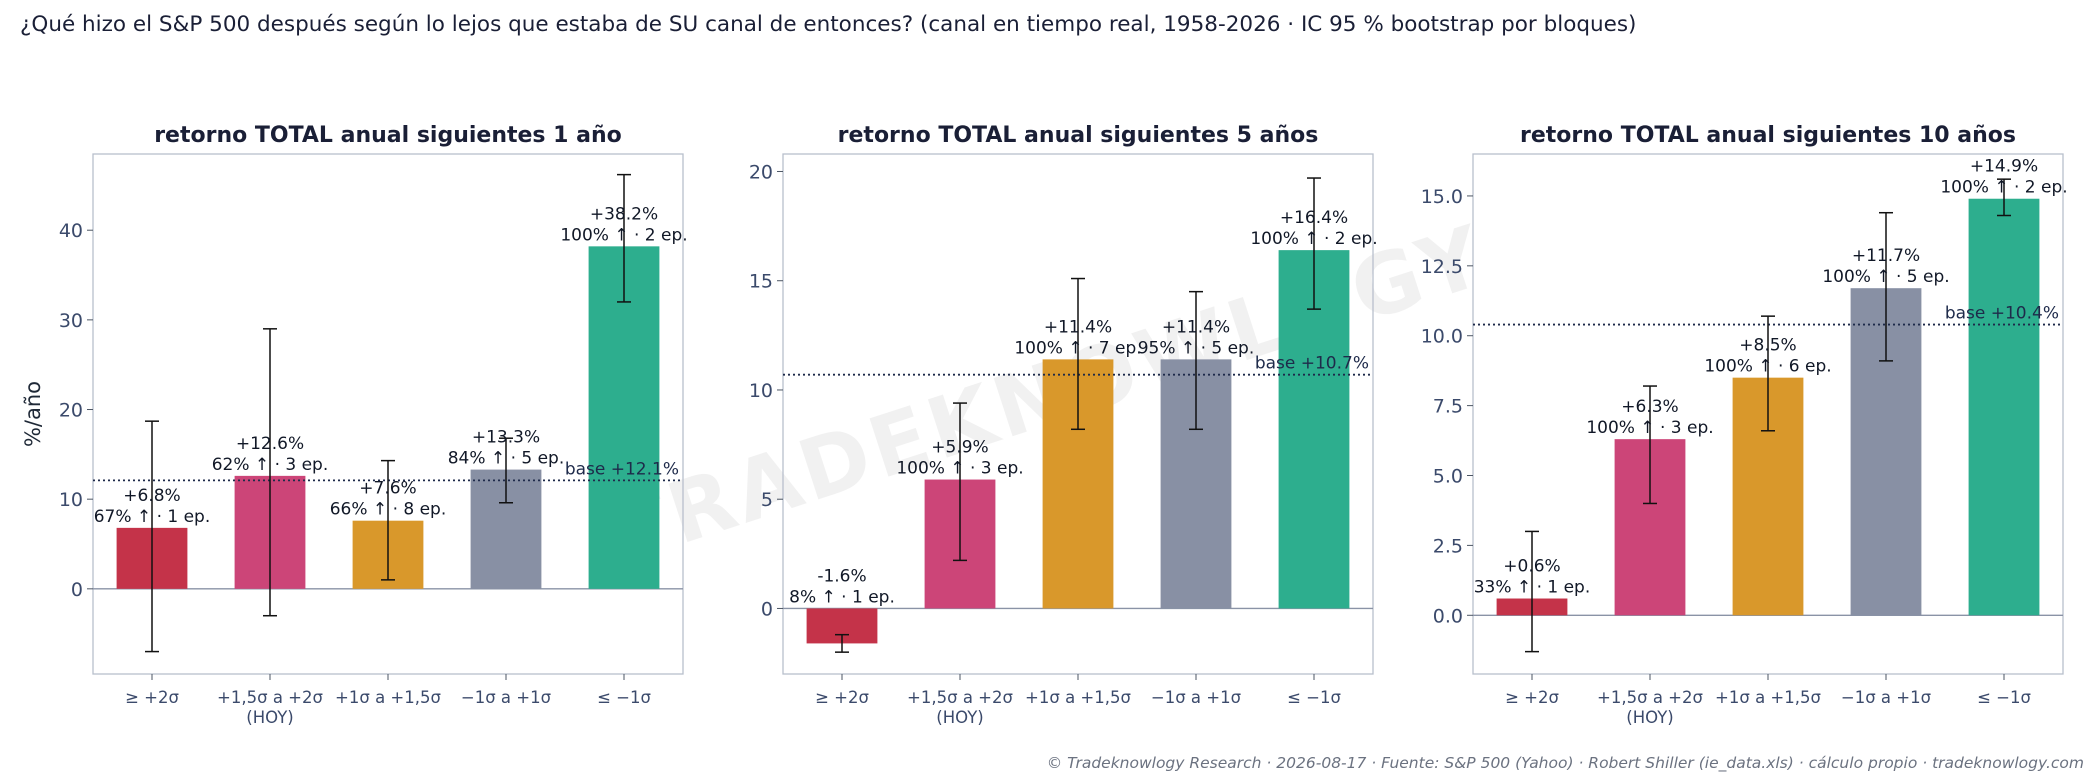 Image resolution: width=2100 pixels, height=780 pixels. What do you see at coordinates (270, 465) in the screenshot?
I see `stat-label: 62% ↑ · 3 ep.` at bounding box center [270, 465].